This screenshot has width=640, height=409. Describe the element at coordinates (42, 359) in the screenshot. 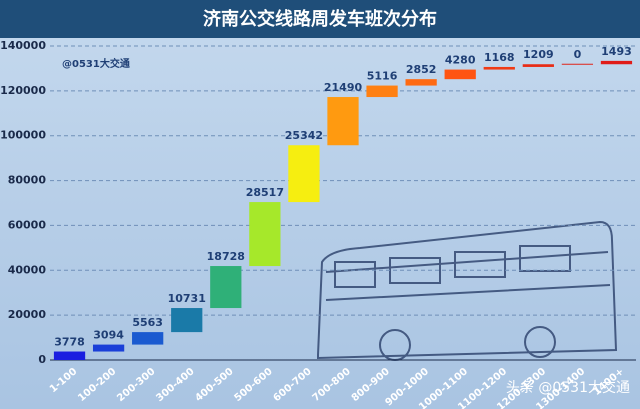

I see `y-tick-label: 0` at that location.